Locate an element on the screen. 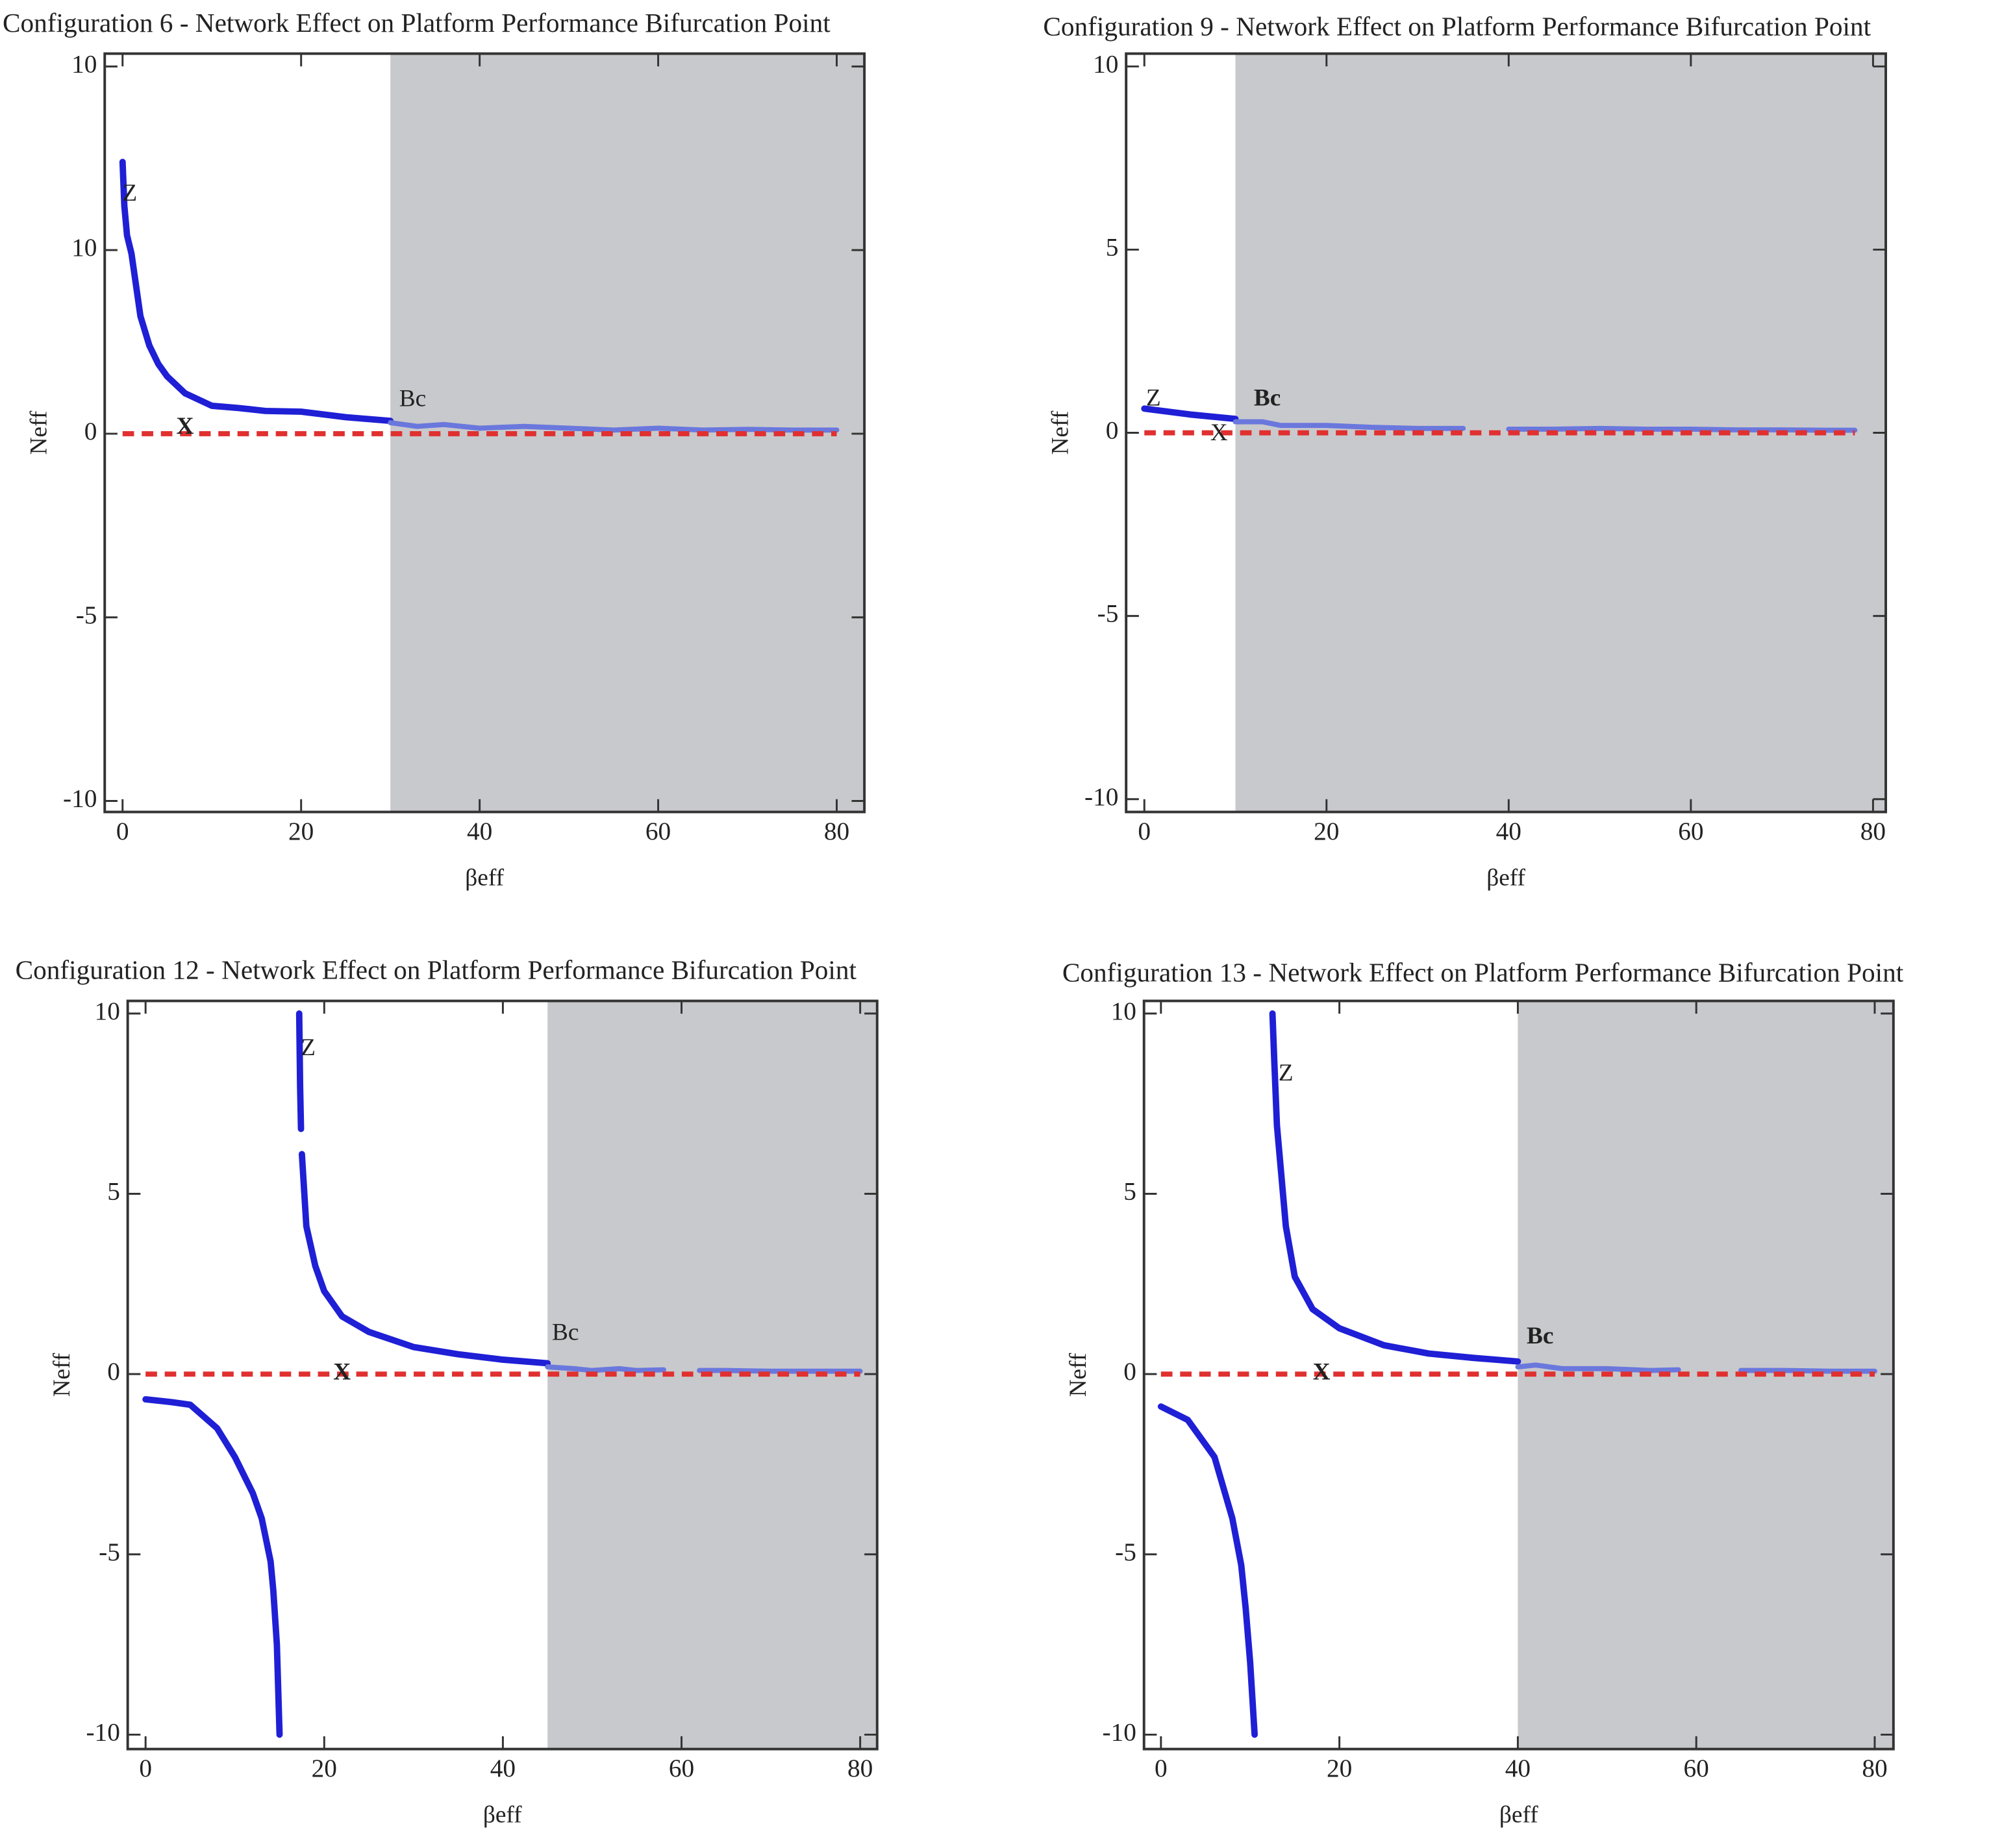 Image resolution: width=2002 pixels, height=1848 pixels. supercritical-region is located at coordinates (1560, 433).